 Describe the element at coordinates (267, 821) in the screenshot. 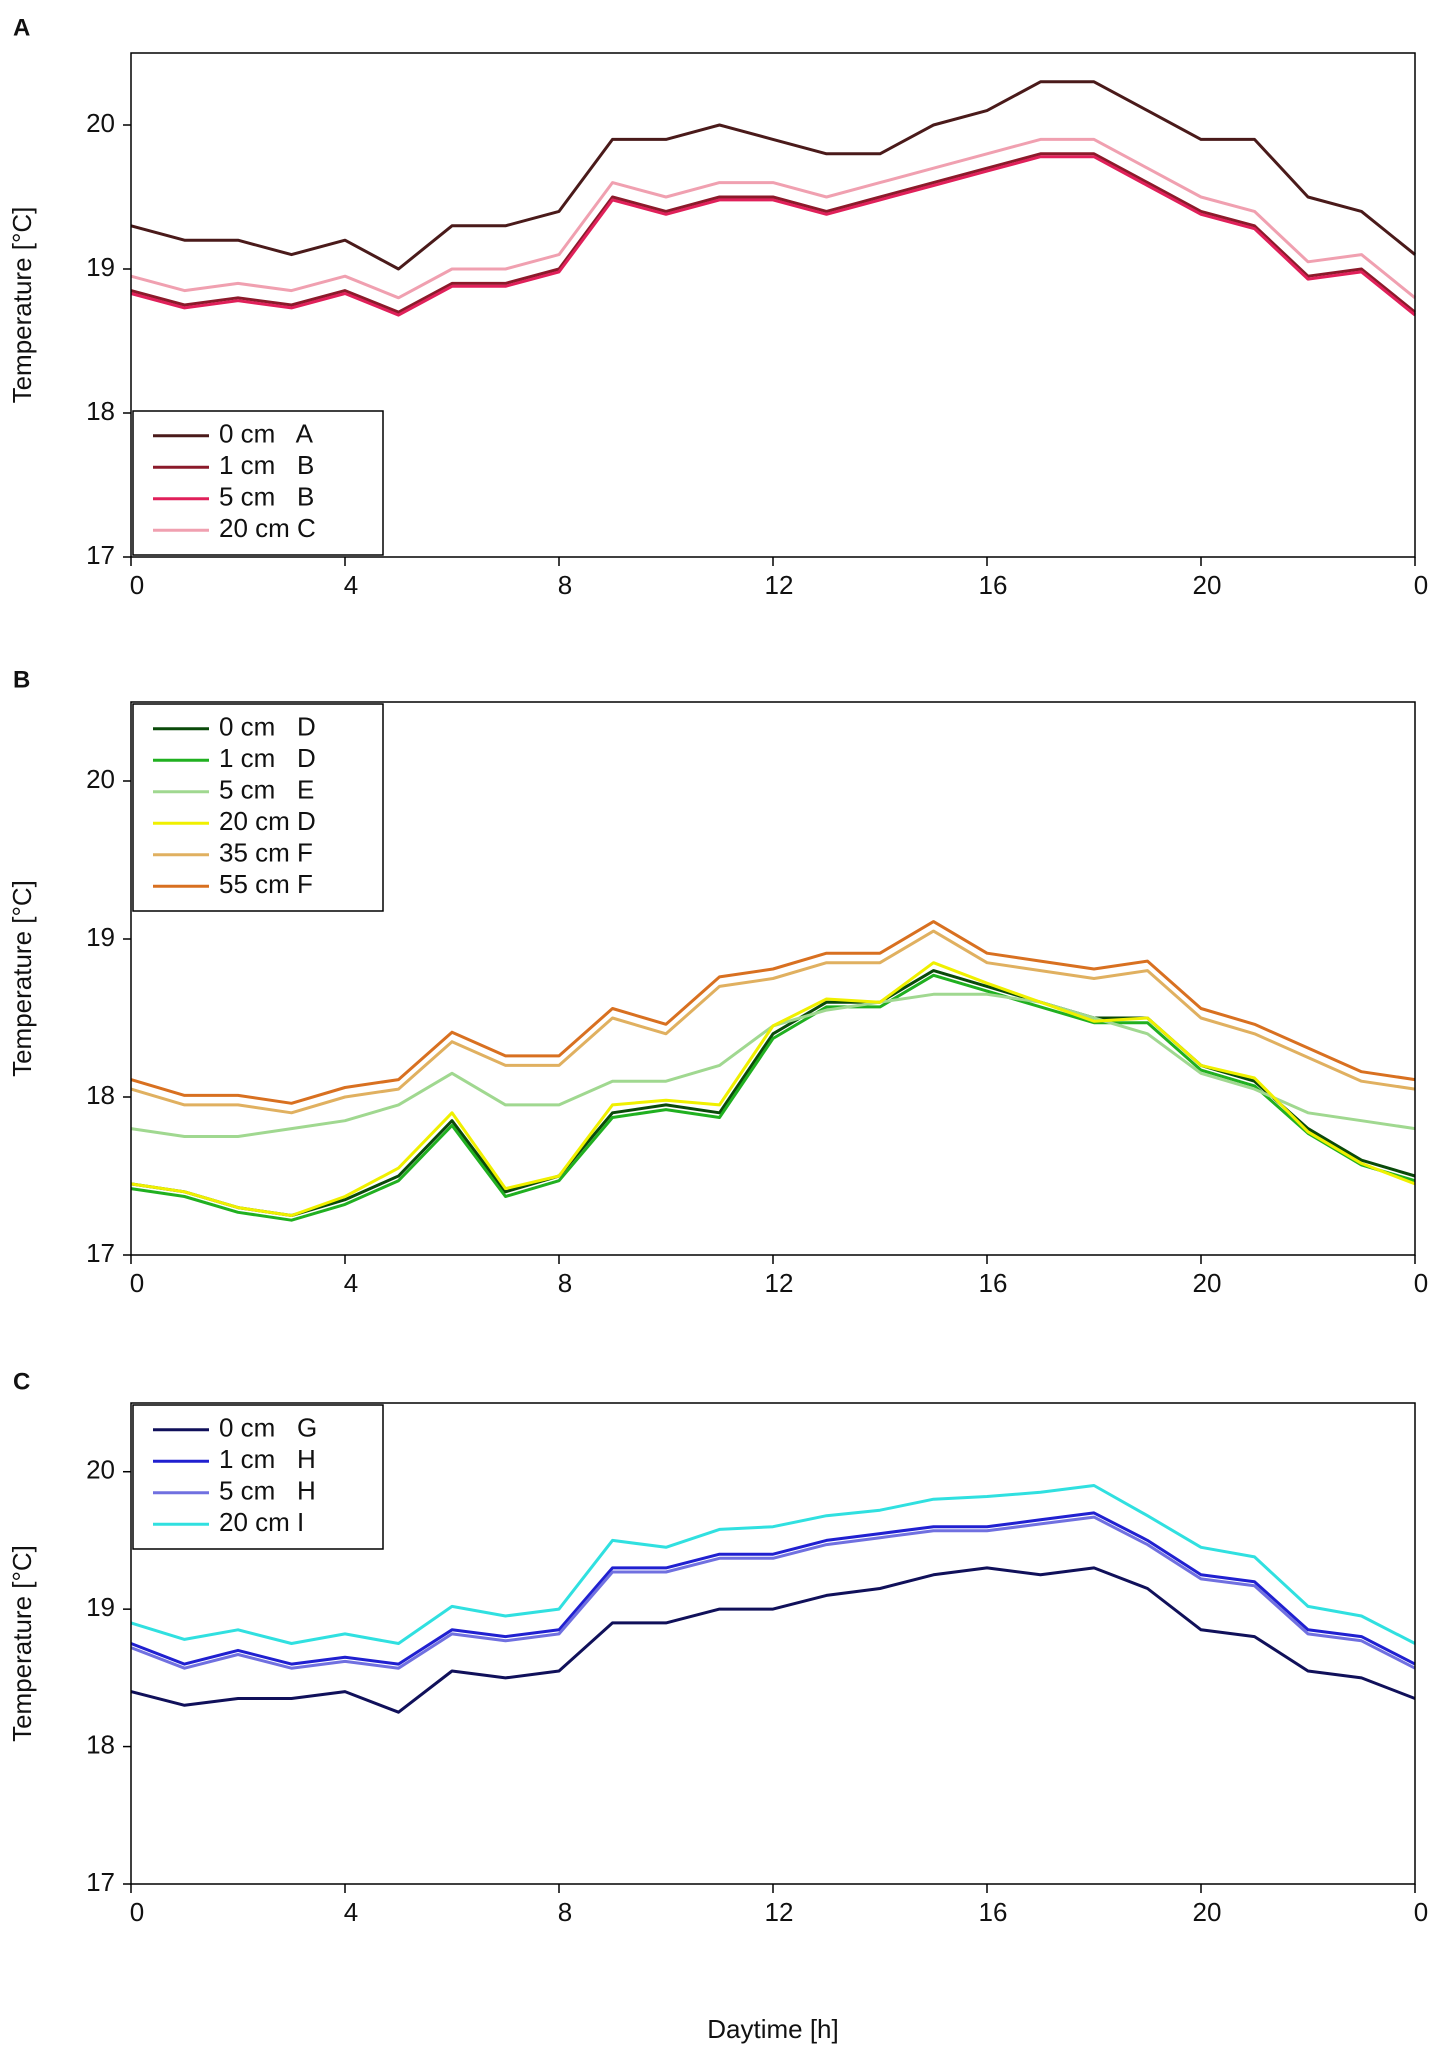

I see `legend-label: 20 cm D` at that location.